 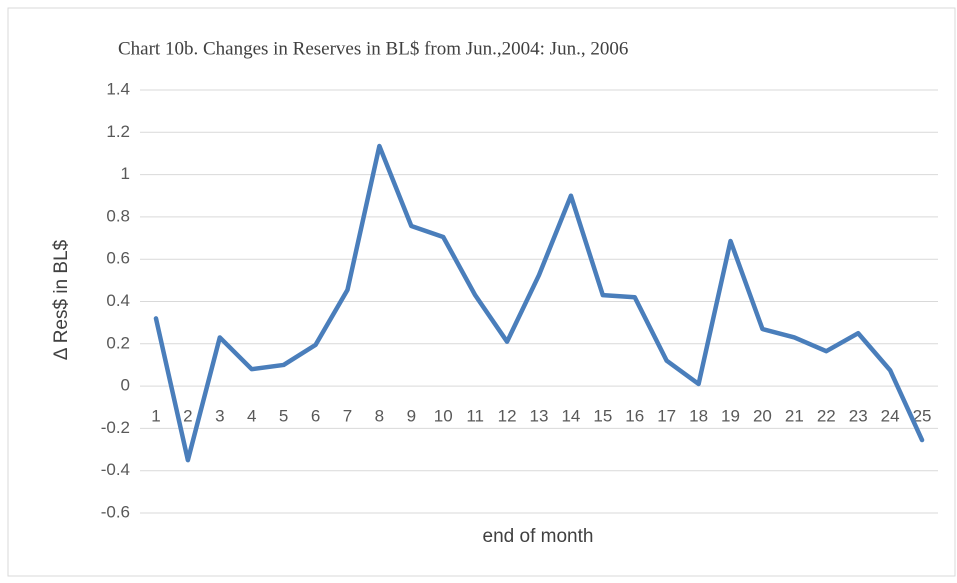 I want to click on x-tick-label: 12, so click(x=507, y=416).